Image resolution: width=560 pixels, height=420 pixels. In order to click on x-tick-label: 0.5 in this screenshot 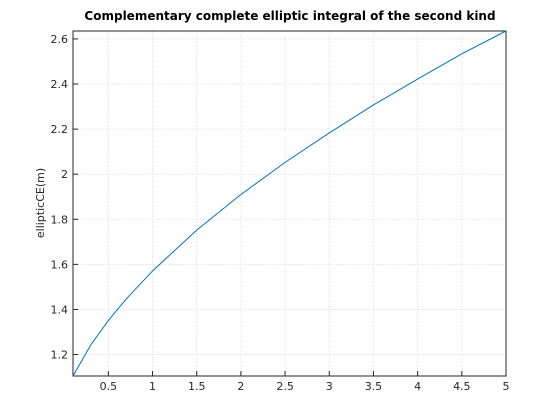, I will do `click(109, 386)`.